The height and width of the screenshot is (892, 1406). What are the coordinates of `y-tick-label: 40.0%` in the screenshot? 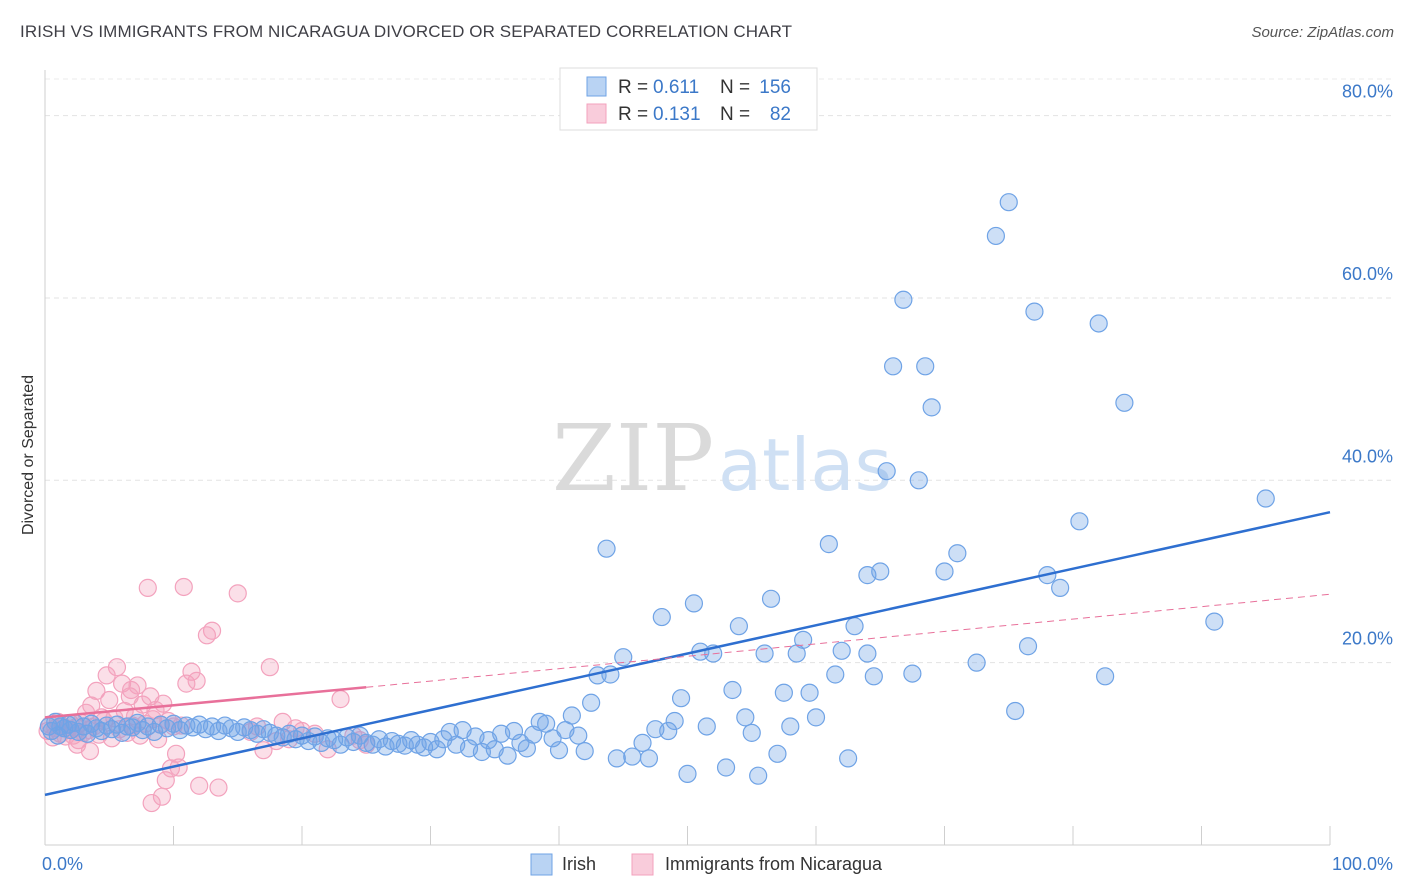 It's located at (1367, 456).